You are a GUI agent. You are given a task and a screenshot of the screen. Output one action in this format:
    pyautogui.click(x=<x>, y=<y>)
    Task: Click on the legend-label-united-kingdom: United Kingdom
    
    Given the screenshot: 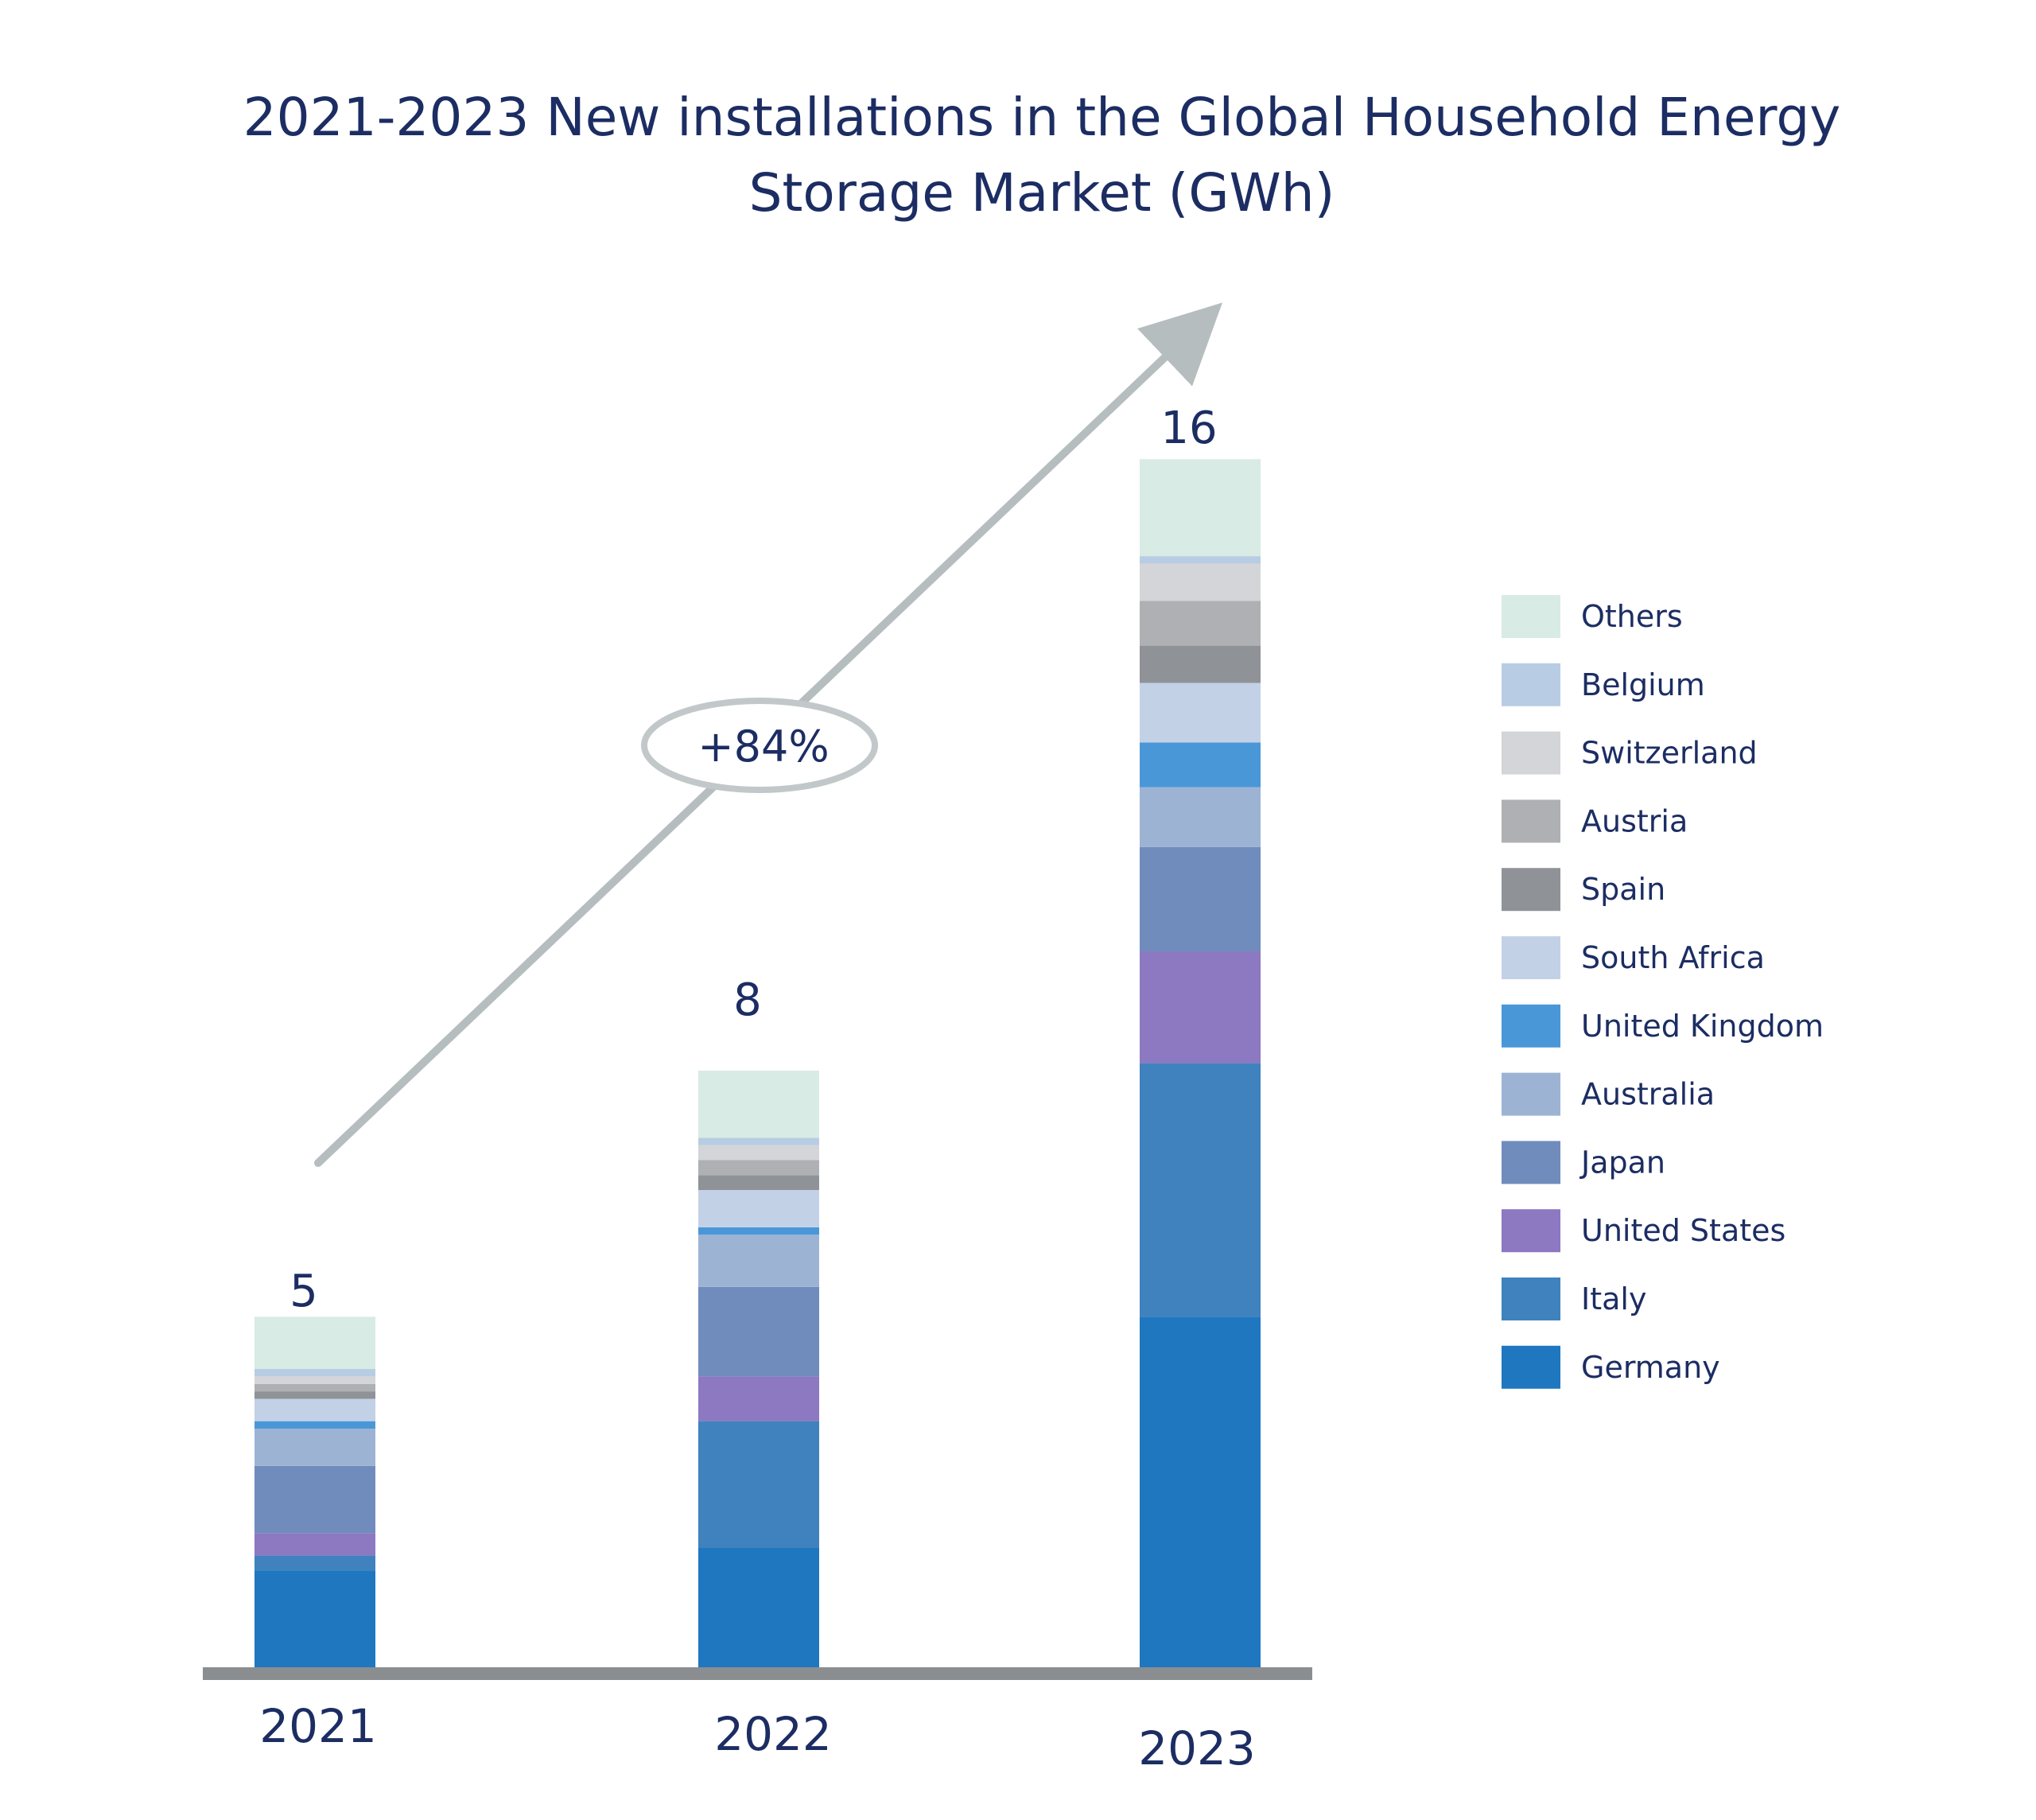 What is the action you would take?
    pyautogui.click(x=1702, y=1026)
    